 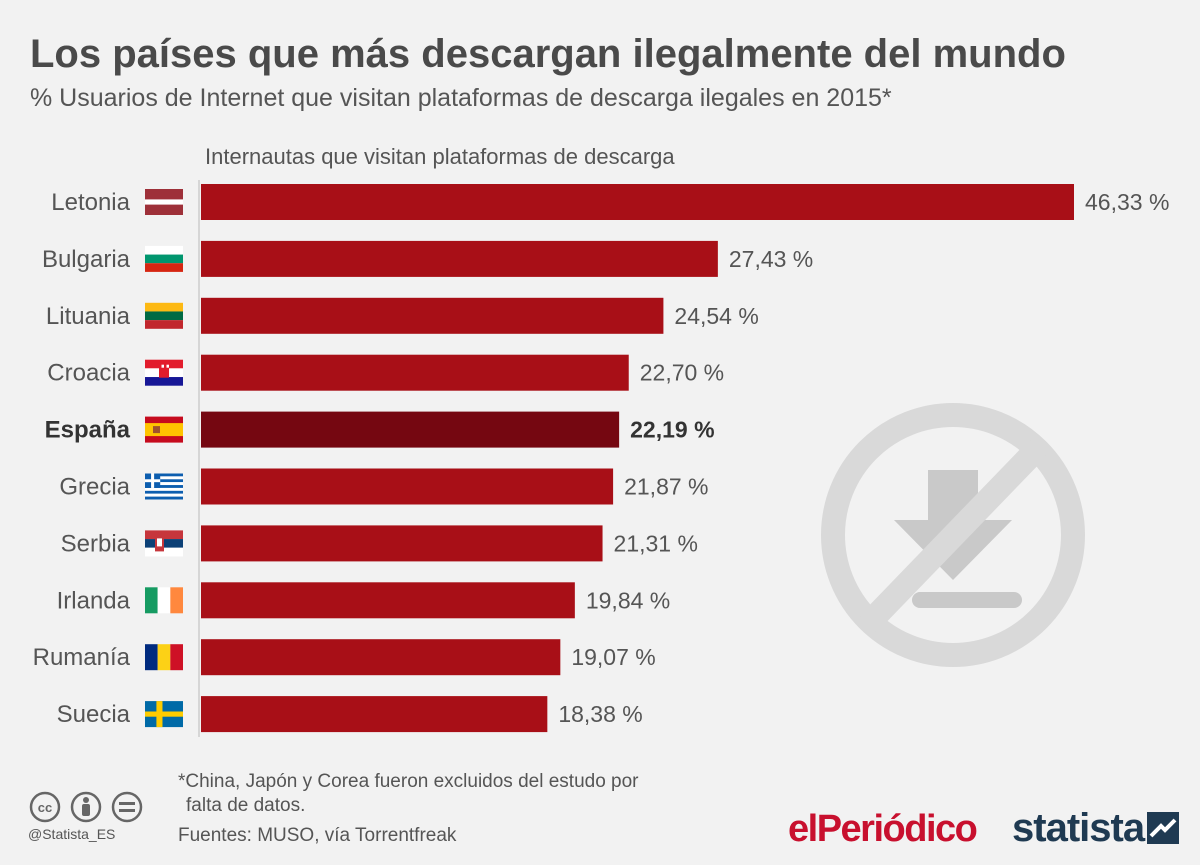 What do you see at coordinates (1078, 828) in the screenshot?
I see `statista-logo: statista` at bounding box center [1078, 828].